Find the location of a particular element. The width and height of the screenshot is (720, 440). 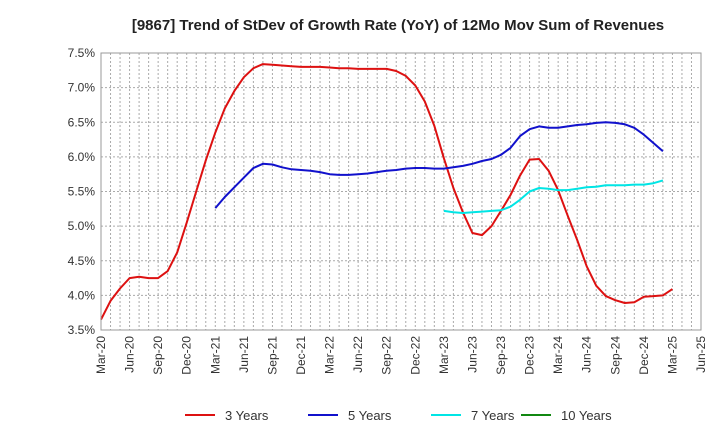

legend-label-7-years: 7 Years is located at coordinates (493, 415).